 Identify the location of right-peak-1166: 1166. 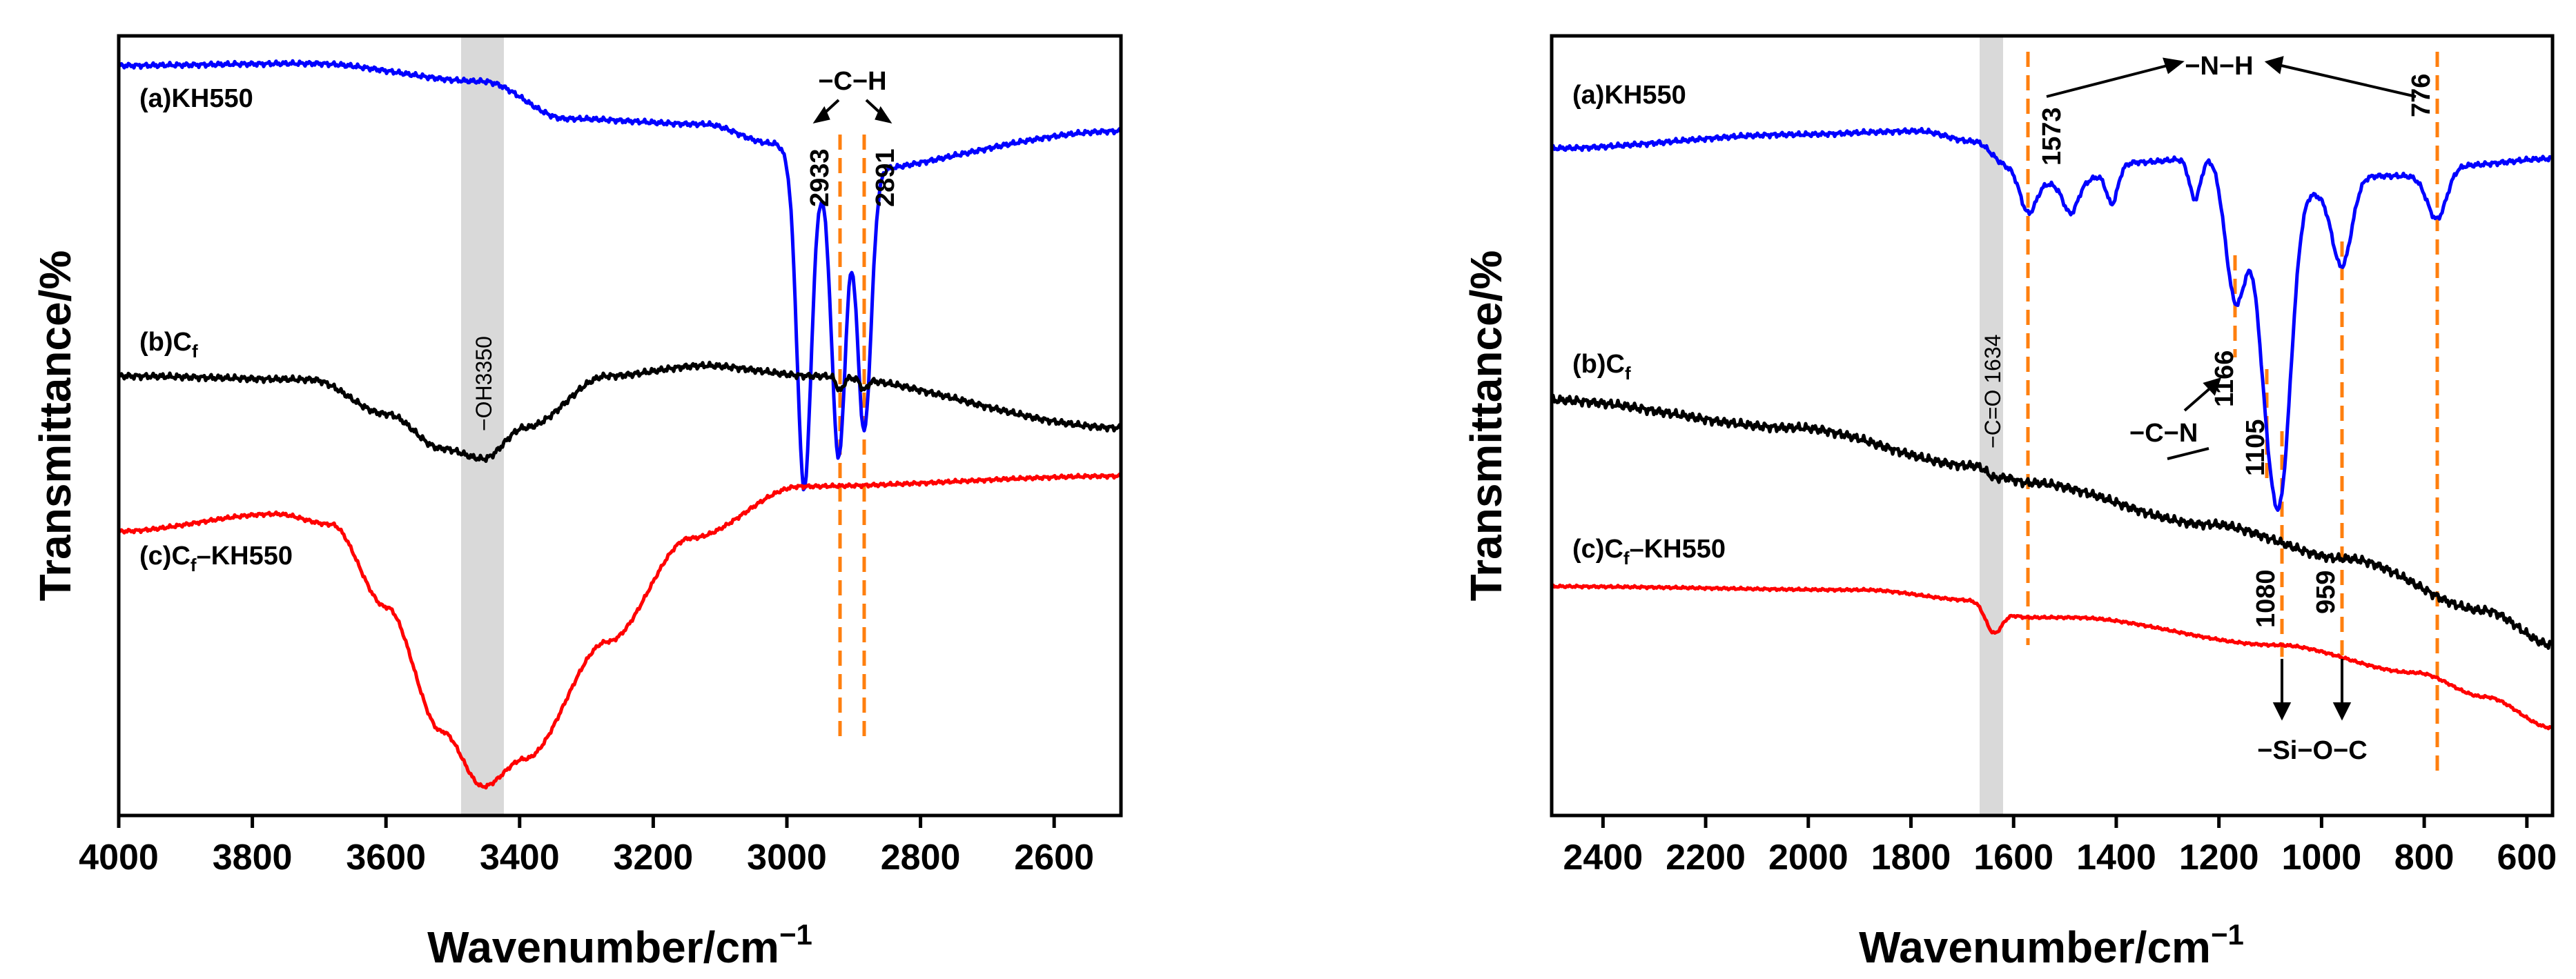
(2224, 378).